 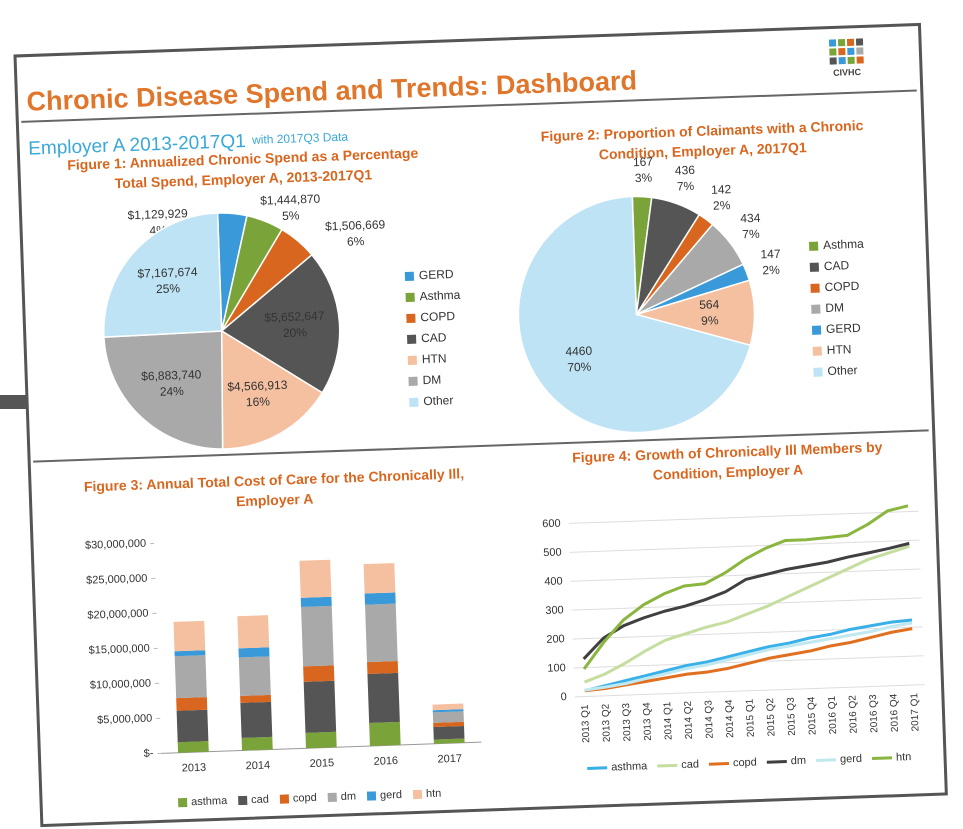 I want to click on x-tick-label: 2015 Q1, so click(x=751, y=717).